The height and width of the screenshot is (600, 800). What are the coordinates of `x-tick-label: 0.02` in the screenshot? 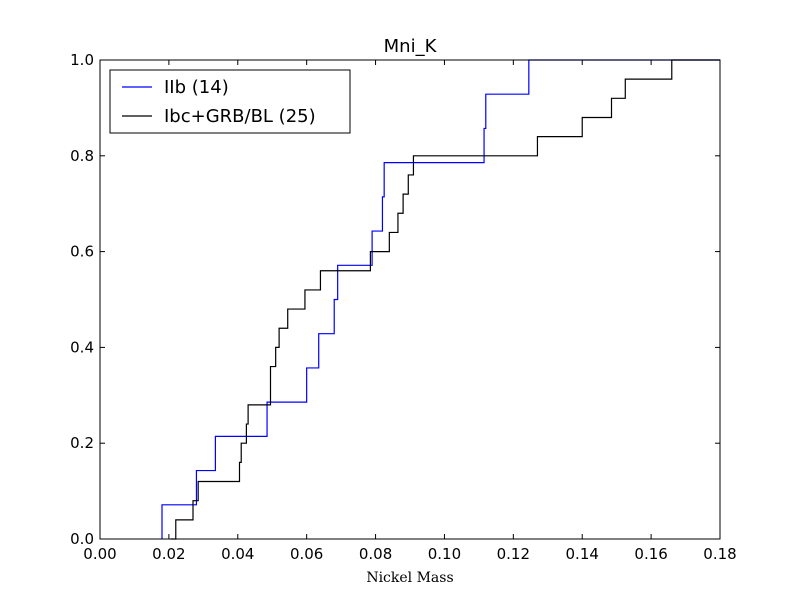 It's located at (168, 554).